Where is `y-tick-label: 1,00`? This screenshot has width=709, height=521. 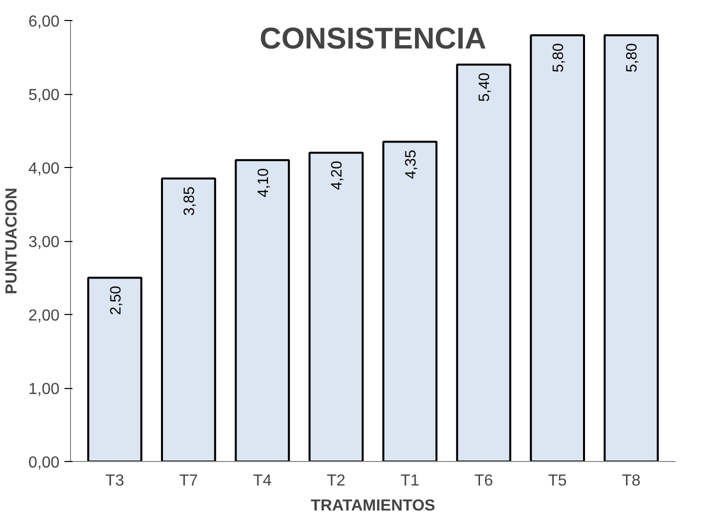 y-tick-label: 1,00 is located at coordinates (44, 389).